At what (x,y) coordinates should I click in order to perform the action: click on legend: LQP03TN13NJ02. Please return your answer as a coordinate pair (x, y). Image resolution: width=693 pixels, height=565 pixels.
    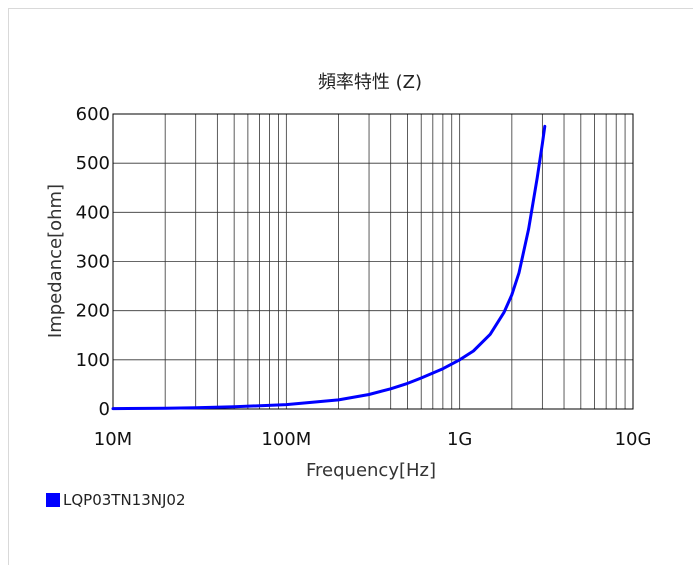
    Looking at the image, I should click on (116, 500).